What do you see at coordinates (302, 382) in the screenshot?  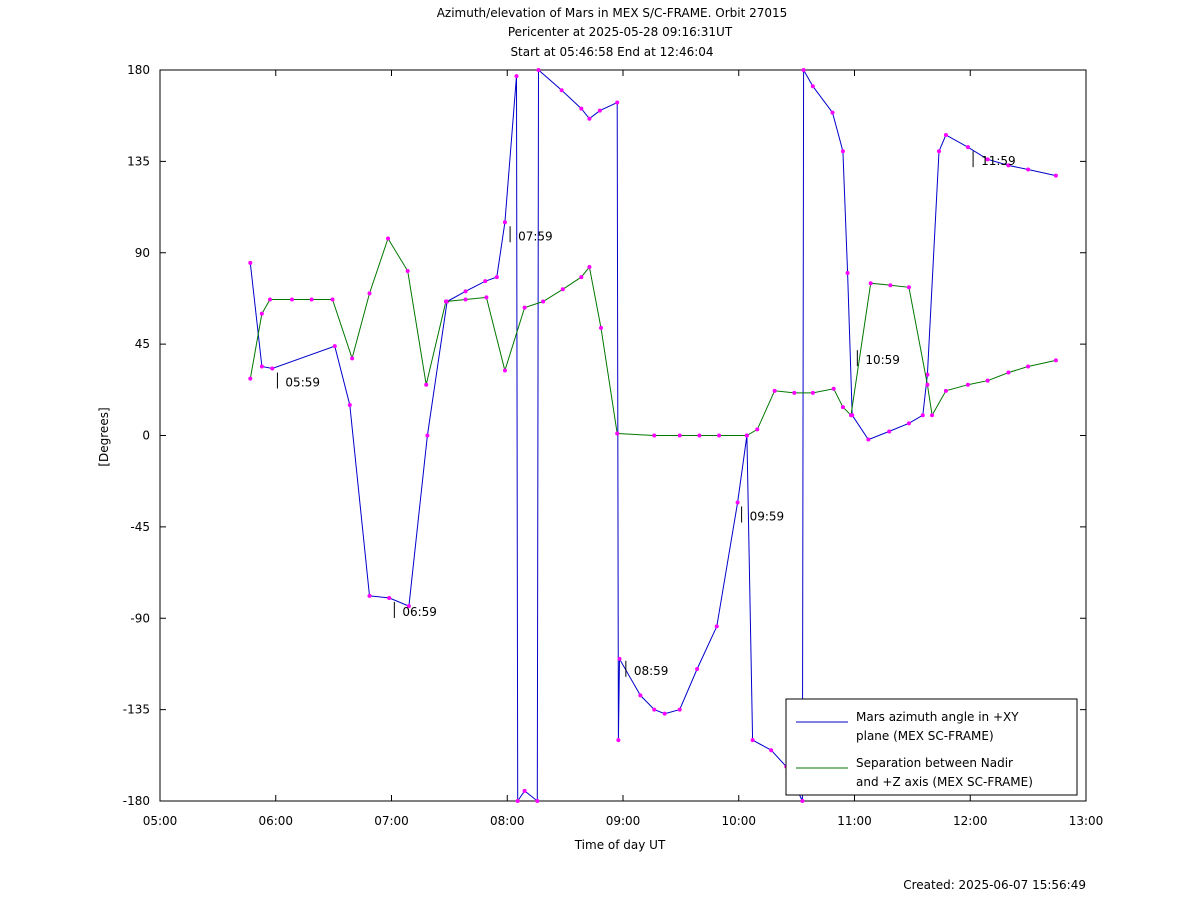 I see `annotation: 05:59` at bounding box center [302, 382].